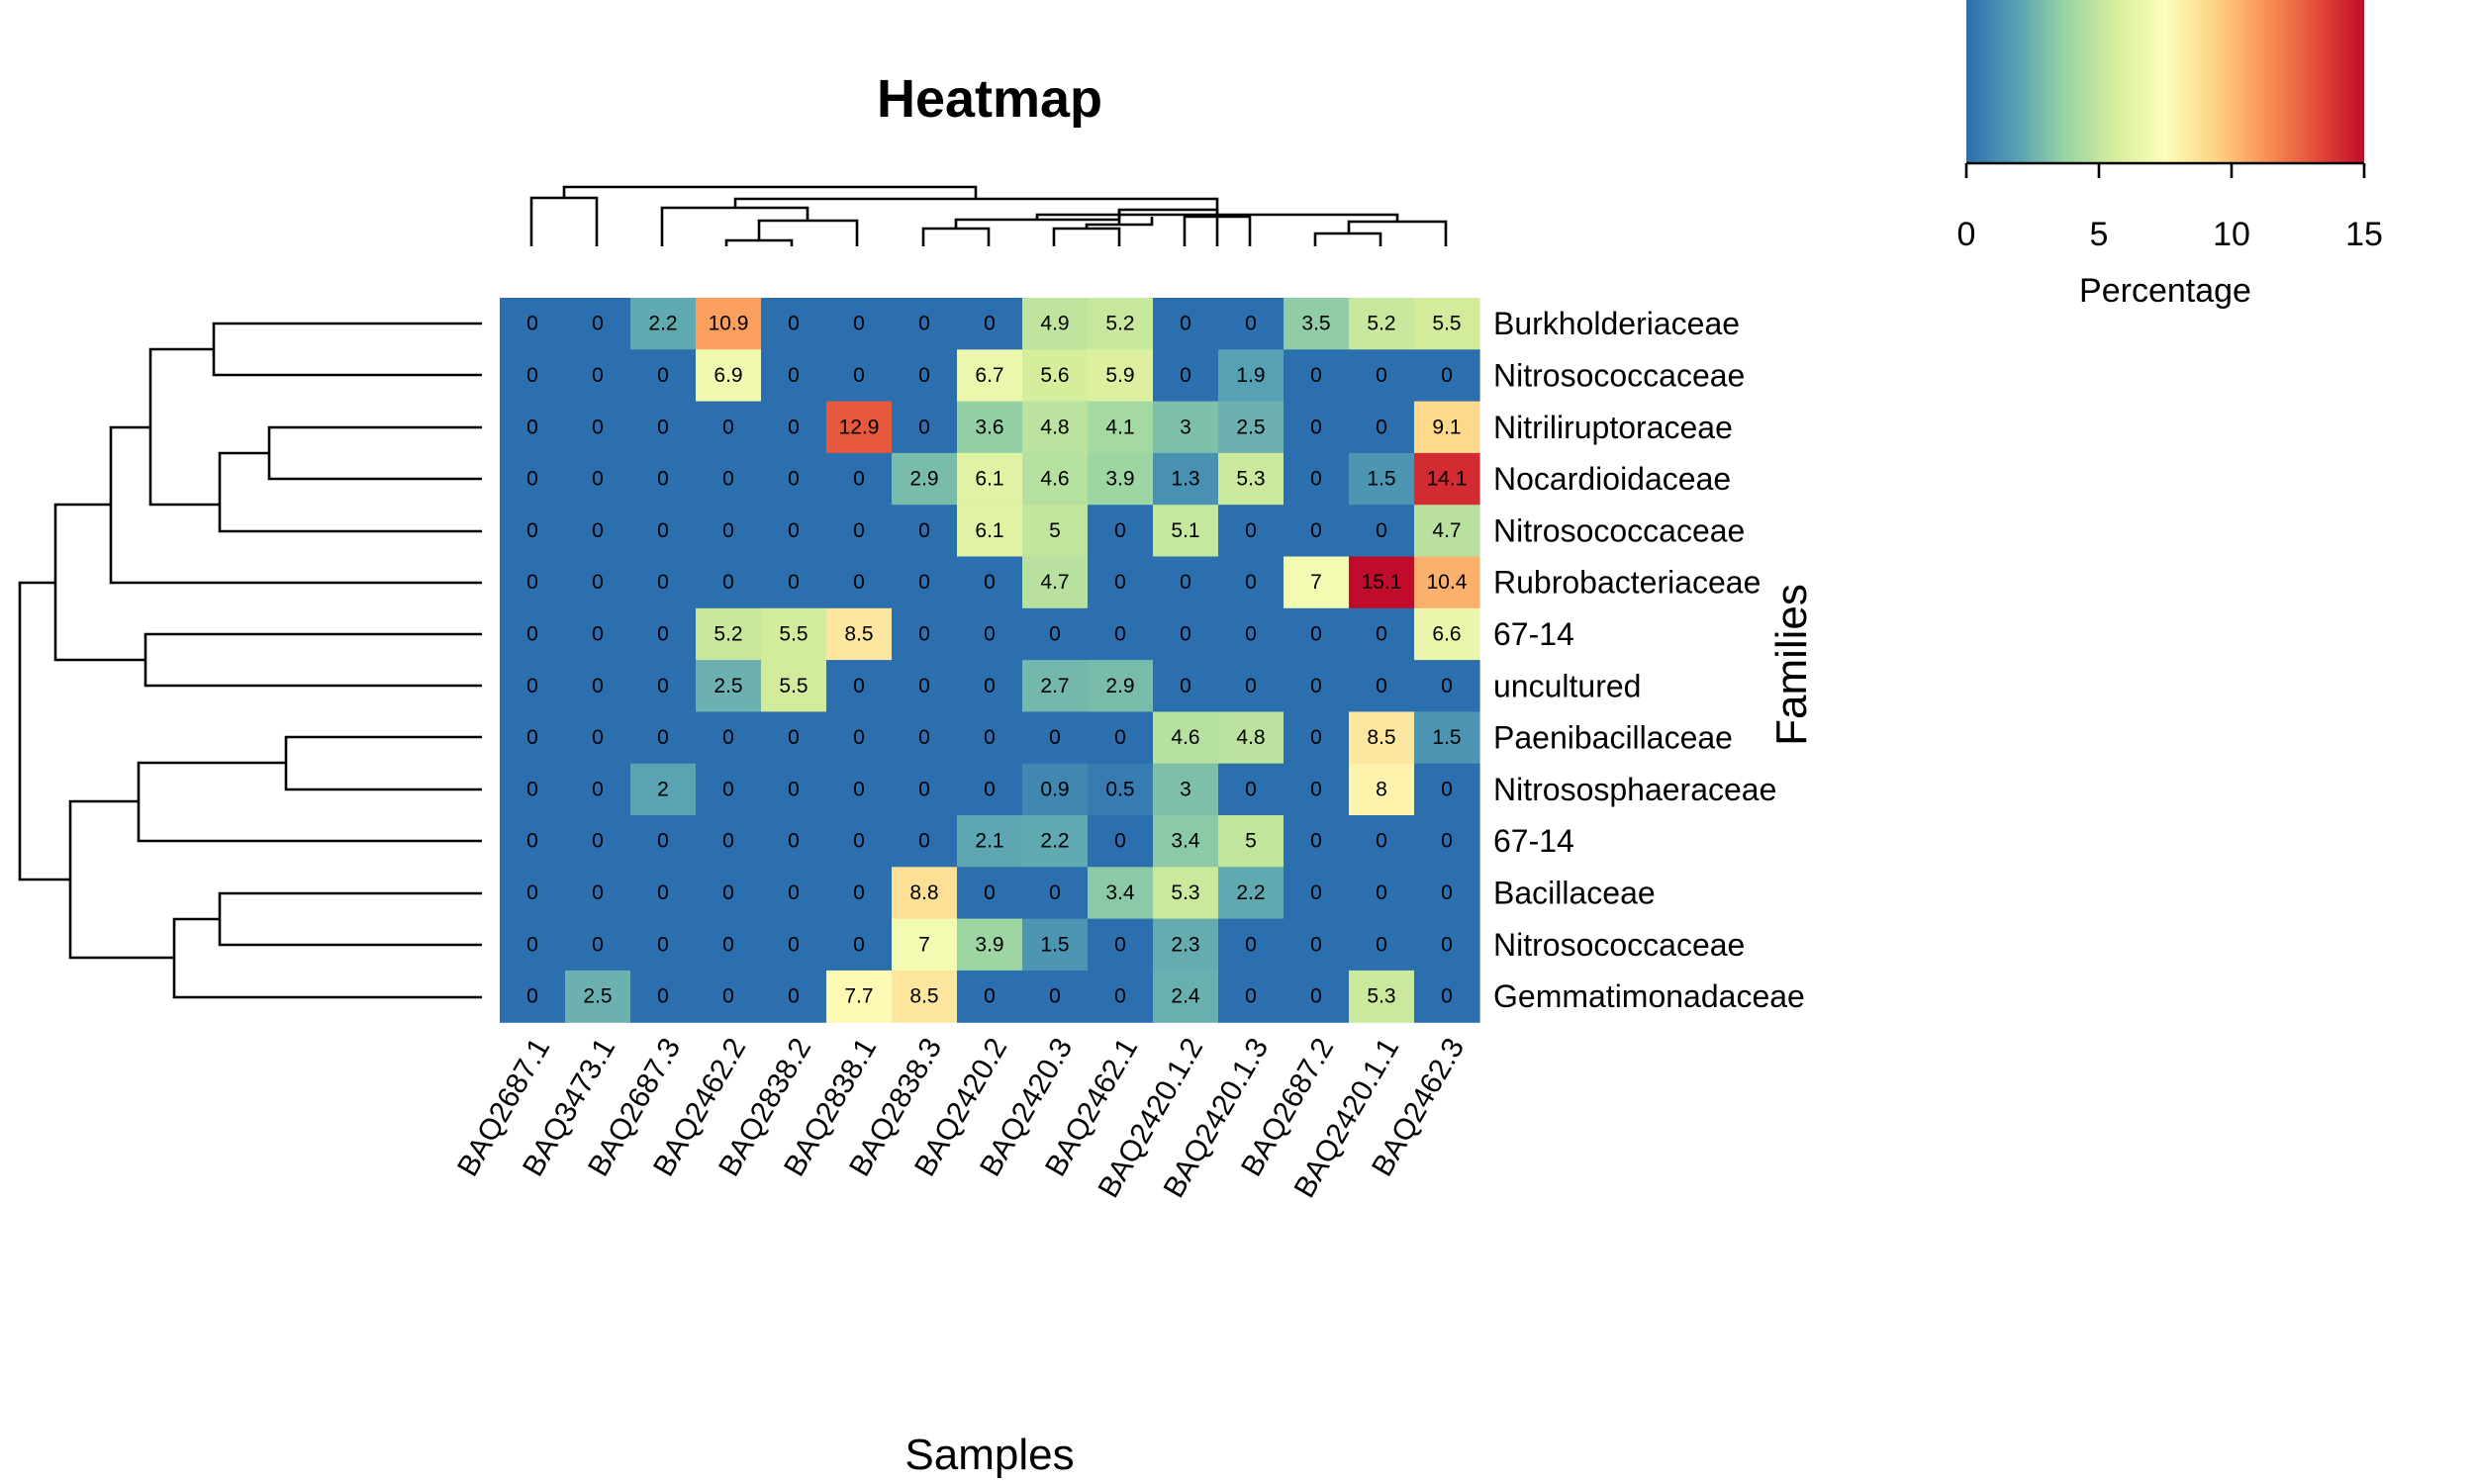 The width and height of the screenshot is (2474, 1484). Describe the element at coordinates (1251, 841) in the screenshot. I see `cell-value-label: 5` at that location.